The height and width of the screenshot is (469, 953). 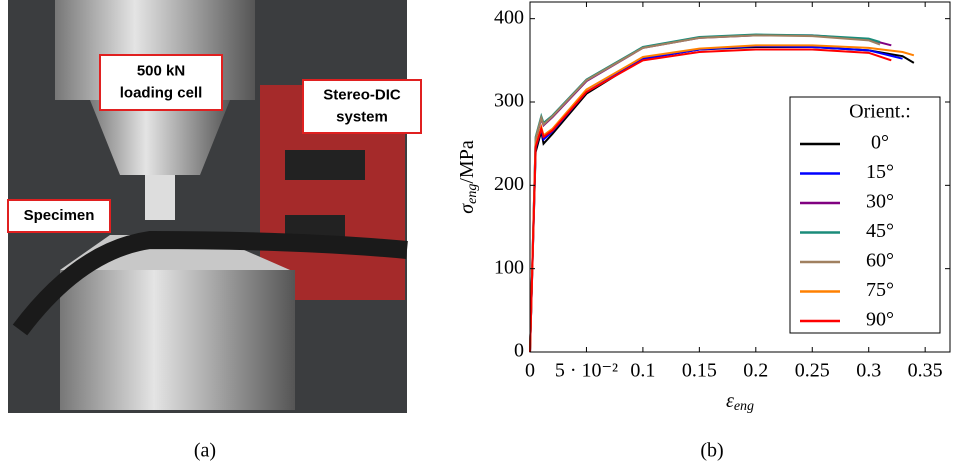 What do you see at coordinates (699, 371) in the screenshot?
I see `x-tick-label: 0.15` at bounding box center [699, 371].